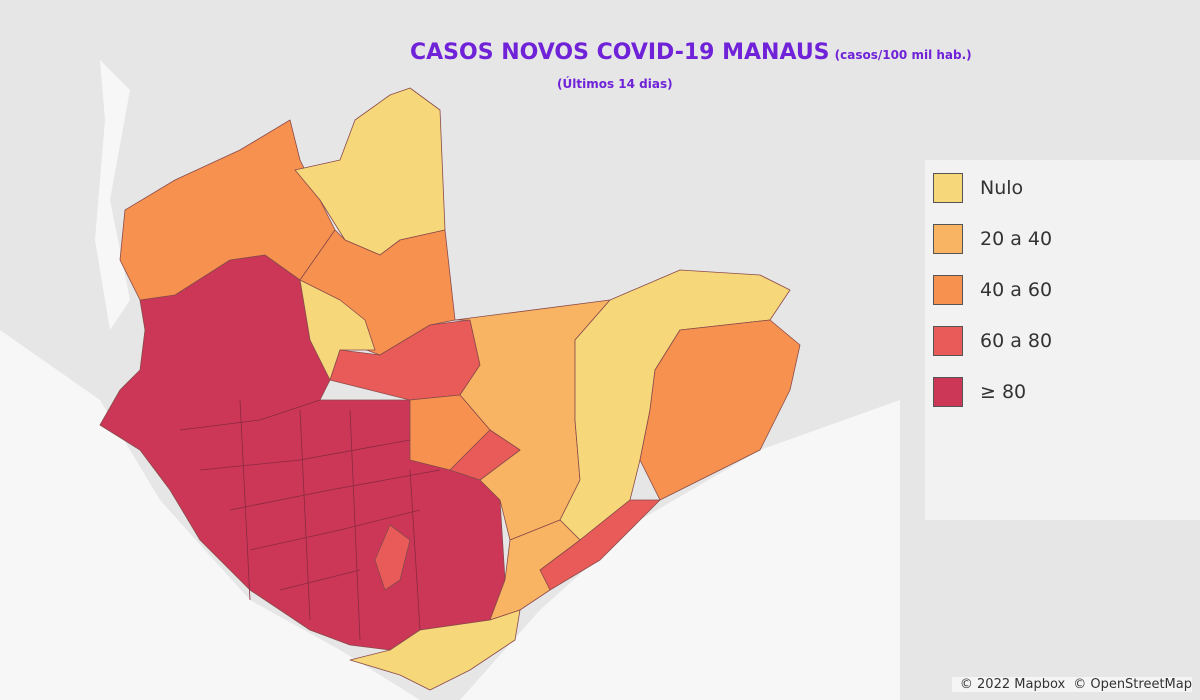  Describe the element at coordinates (1002, 188) in the screenshot. I see `legend-label: Nulo` at that location.